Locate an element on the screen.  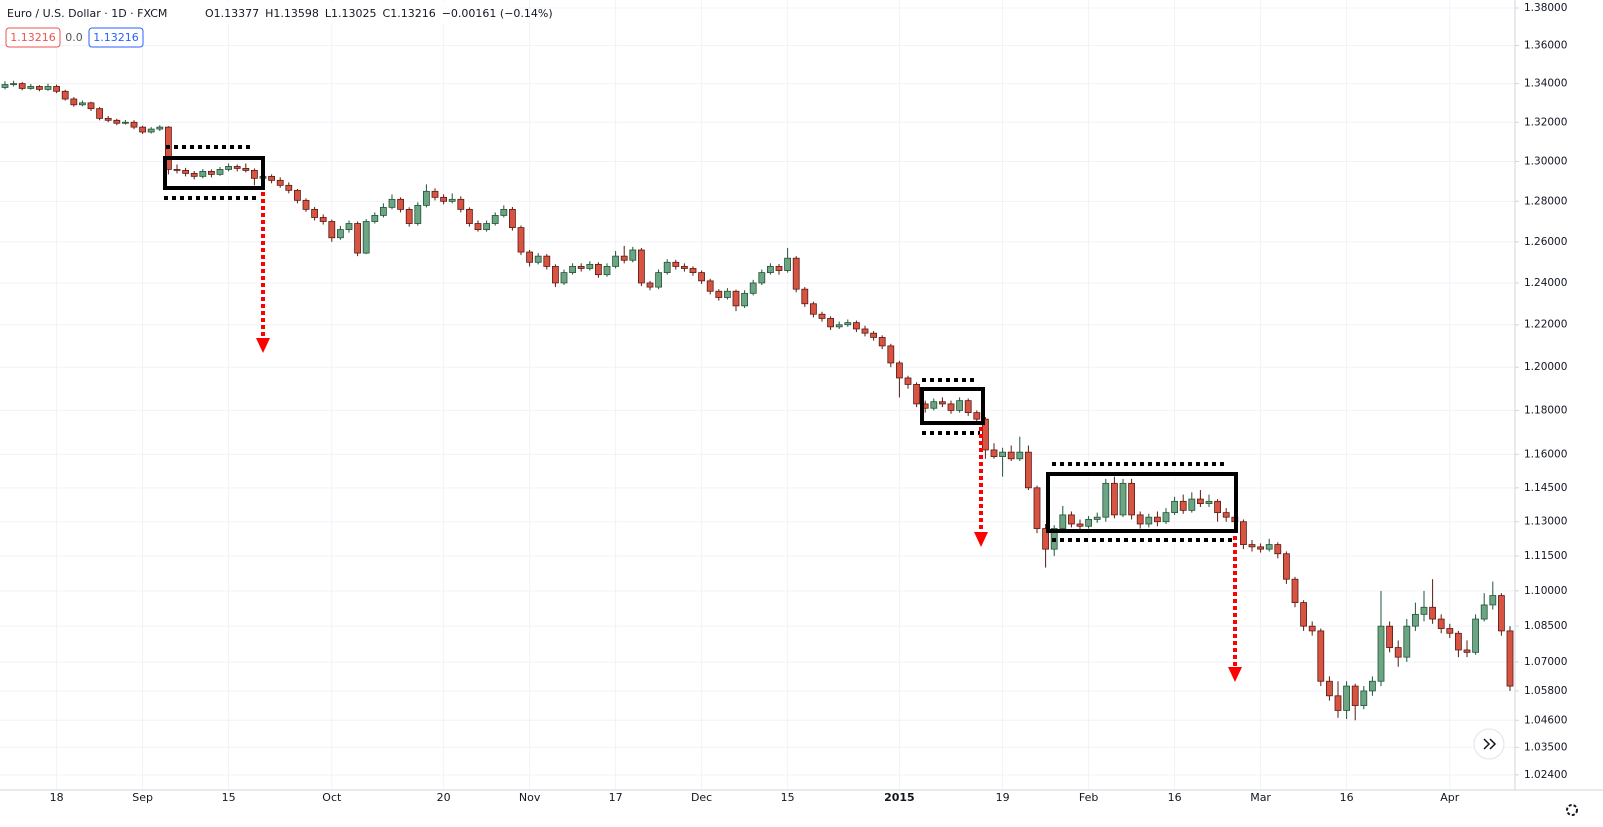
x-tick-label: Mar is located at coordinates (1260, 797).